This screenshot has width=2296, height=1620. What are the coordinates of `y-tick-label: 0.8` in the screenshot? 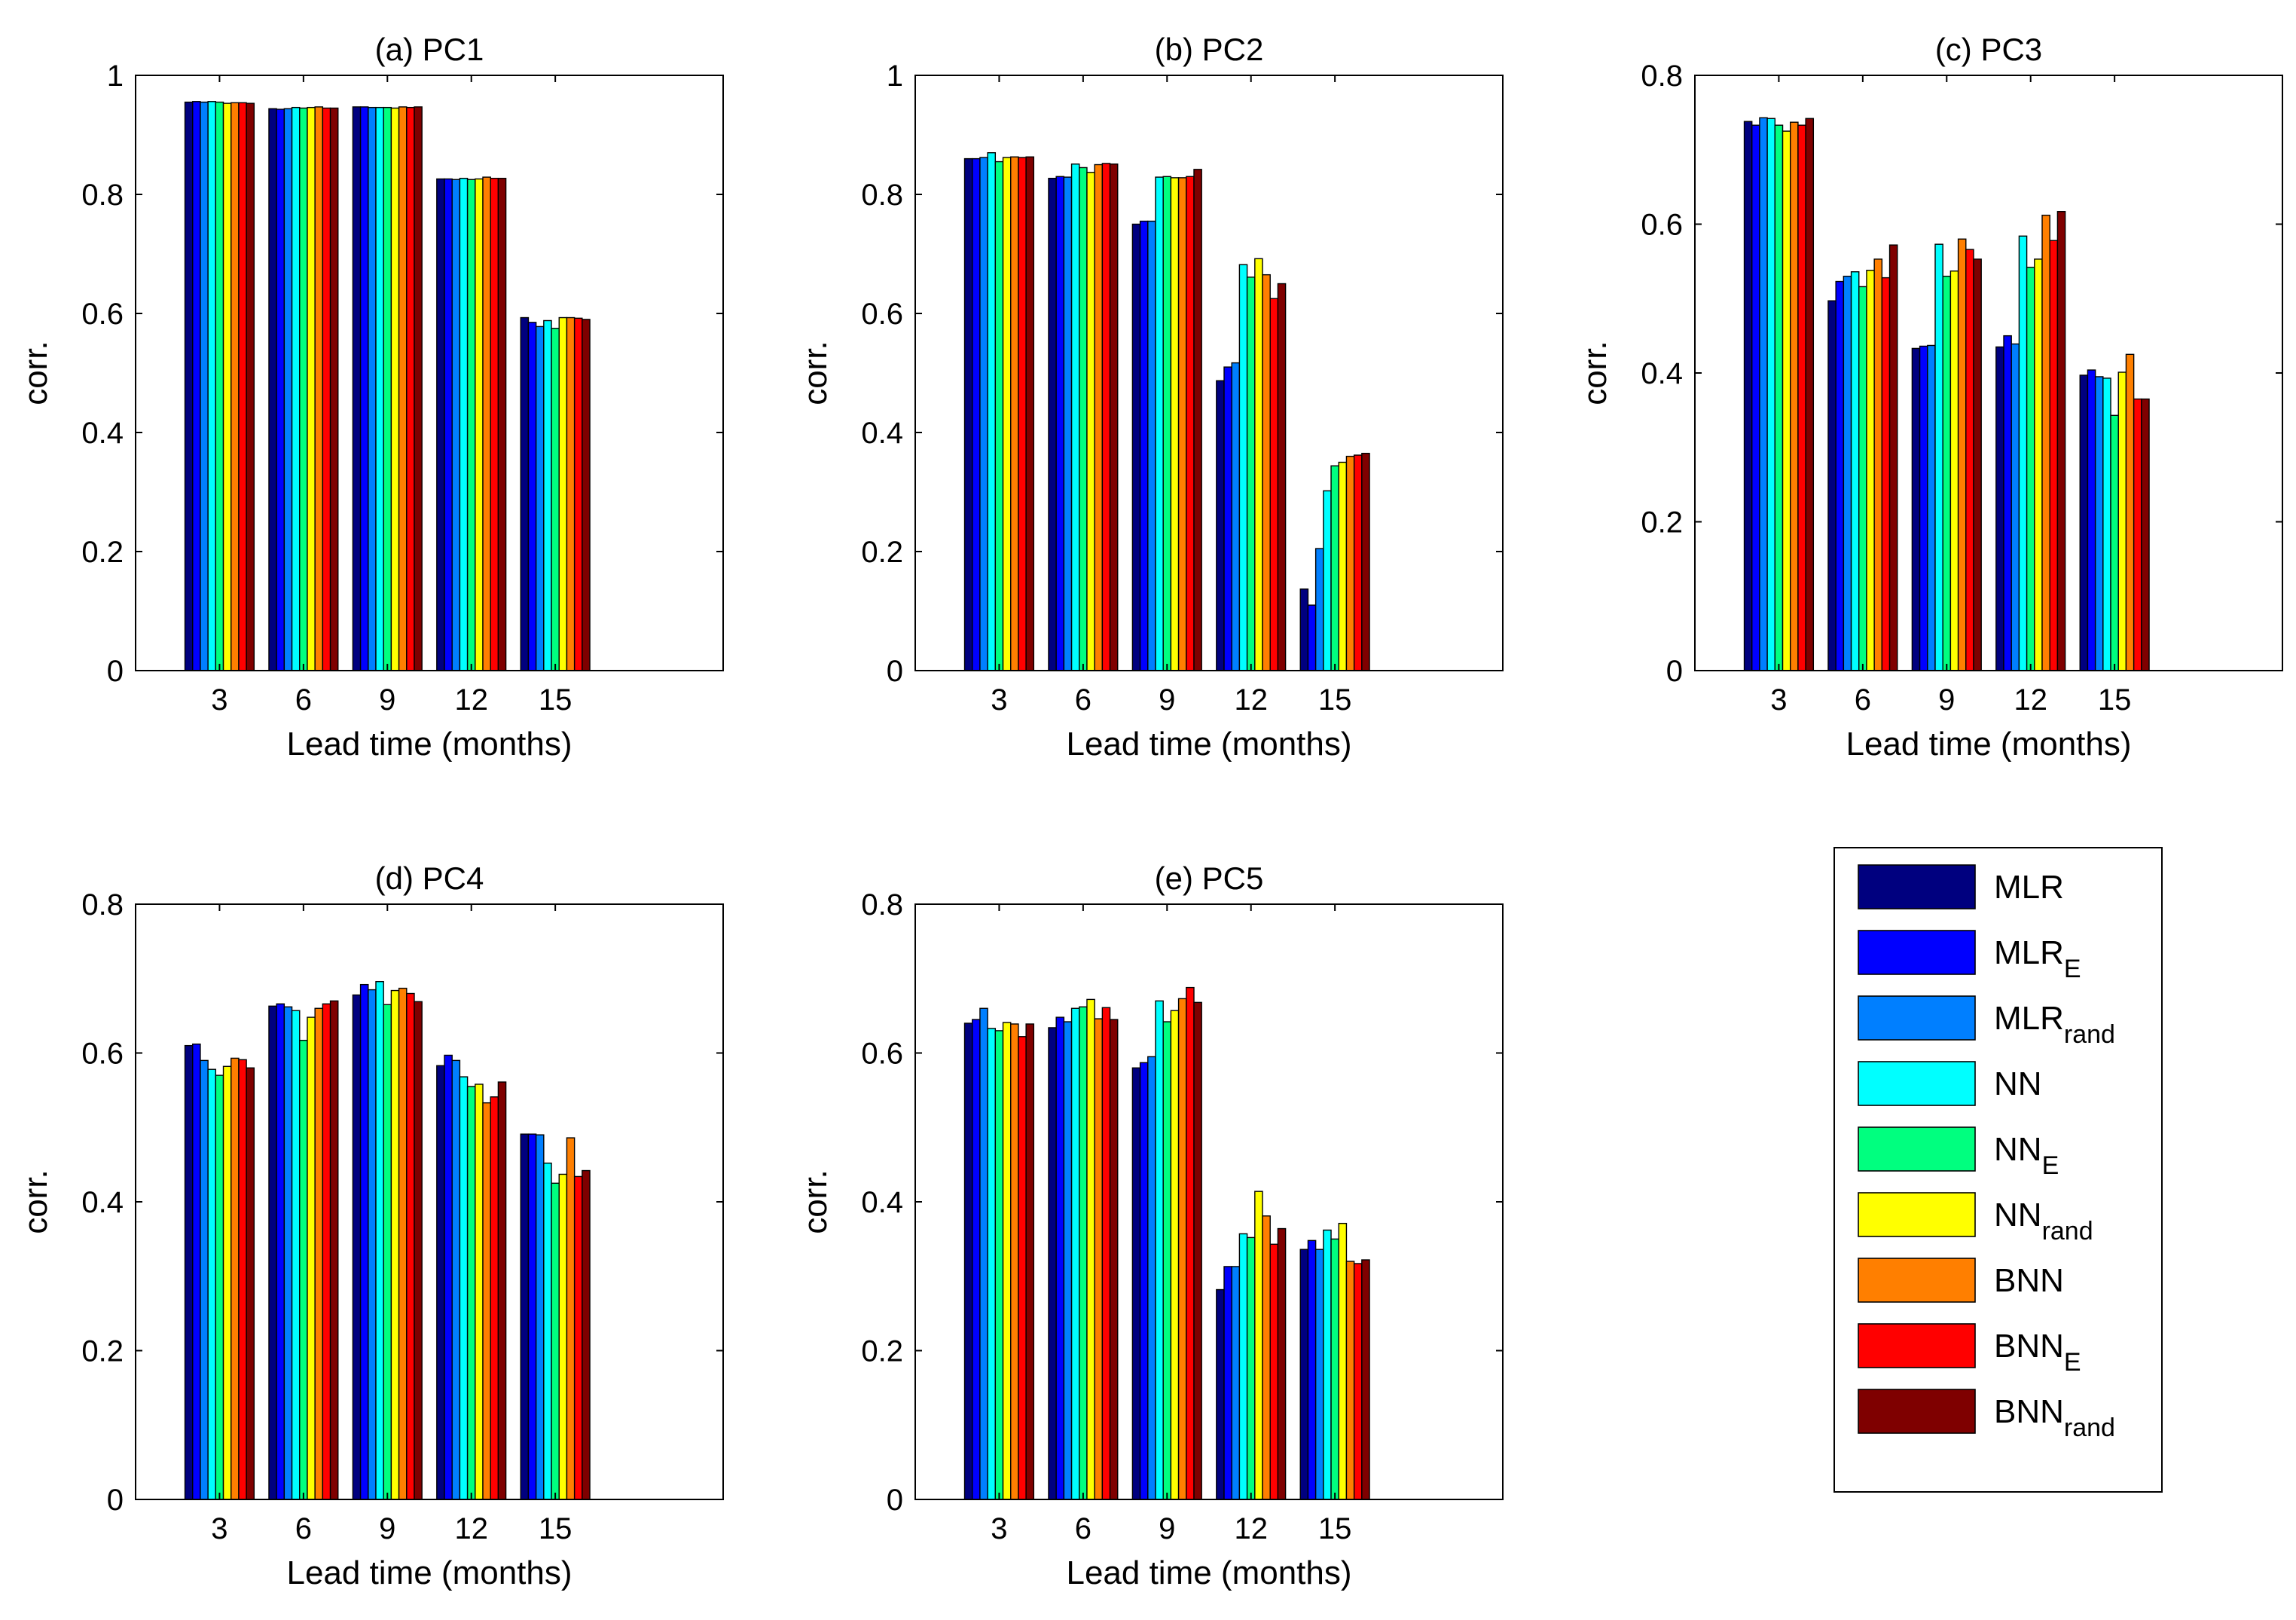 It's located at (102, 195).